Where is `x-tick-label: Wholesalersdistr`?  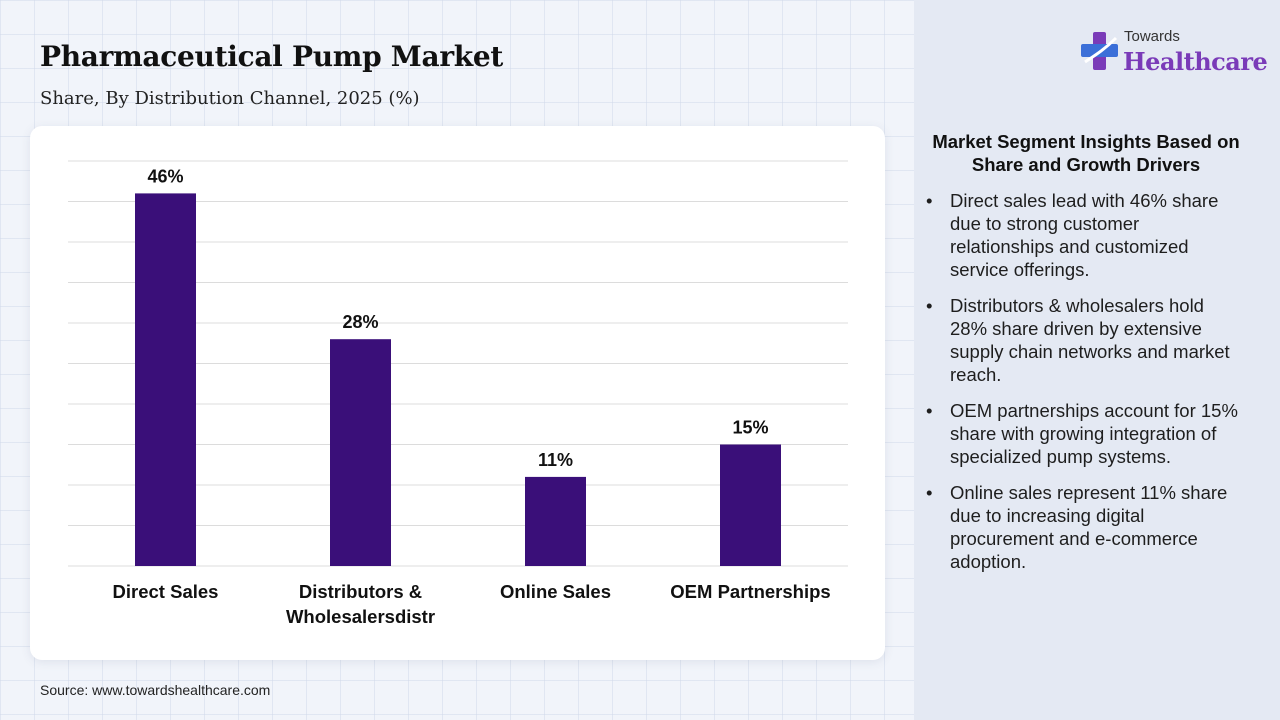 x-tick-label: Wholesalersdistr is located at coordinates (360, 616).